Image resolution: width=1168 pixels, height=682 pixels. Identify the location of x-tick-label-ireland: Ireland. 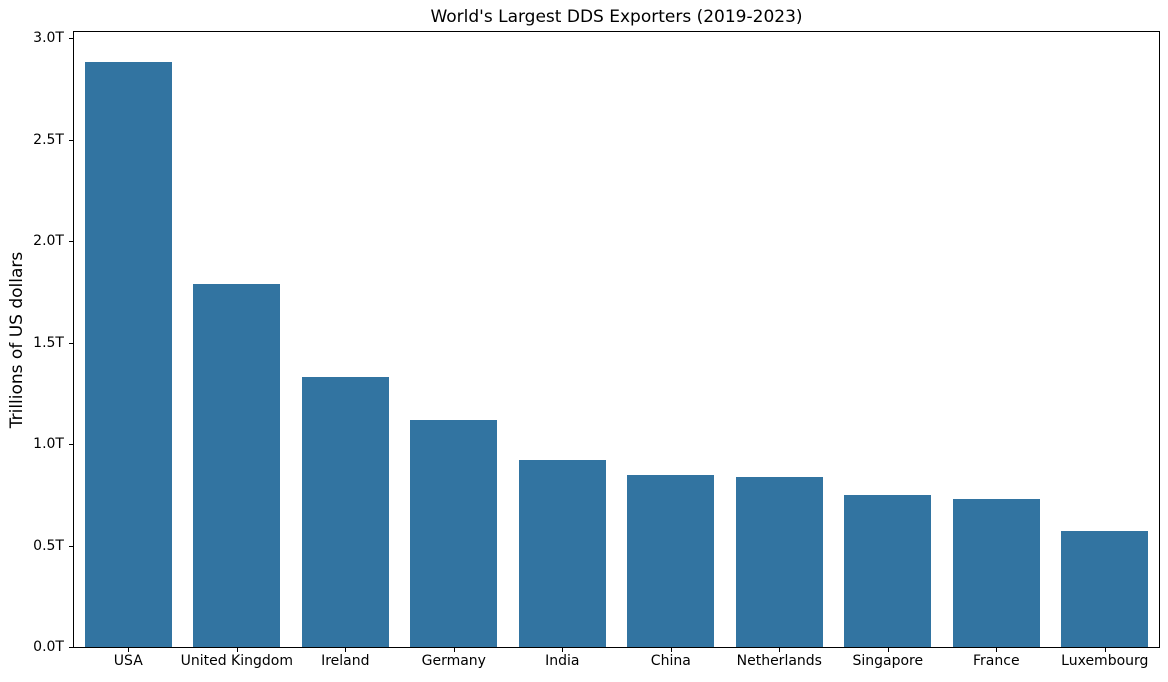
(345, 661).